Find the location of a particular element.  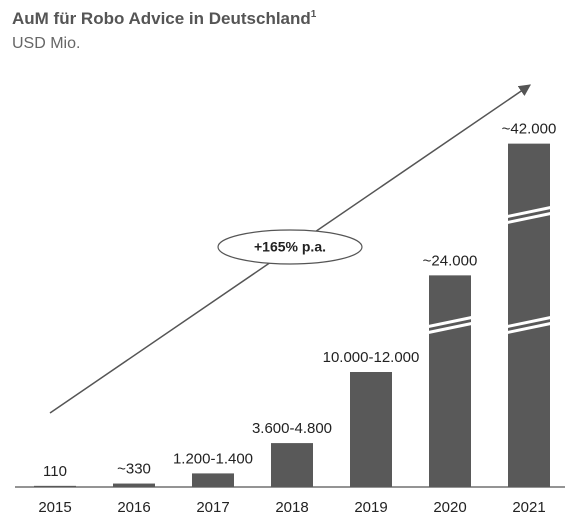

annotation-ellipse is located at coordinates (290, 247).